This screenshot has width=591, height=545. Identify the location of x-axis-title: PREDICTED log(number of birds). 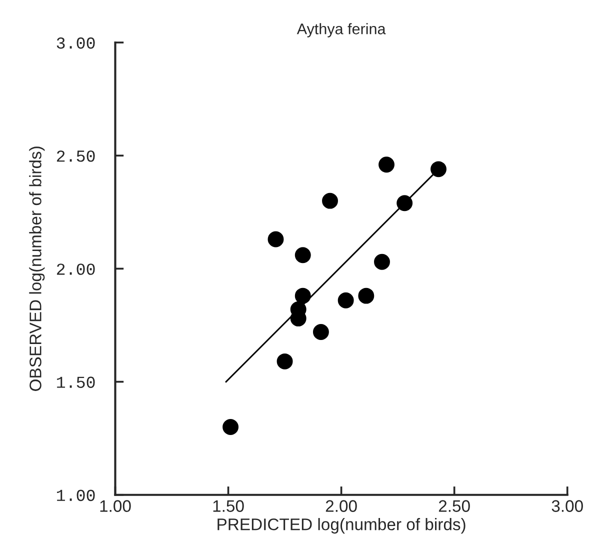
(342, 526).